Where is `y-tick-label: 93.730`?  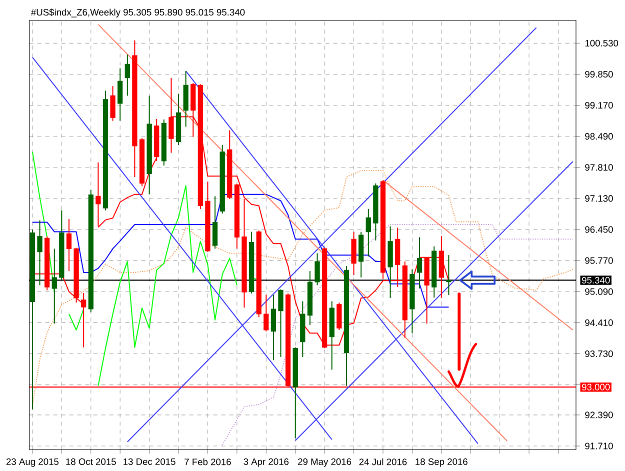 y-tick-label: 93.730 is located at coordinates (599, 354).